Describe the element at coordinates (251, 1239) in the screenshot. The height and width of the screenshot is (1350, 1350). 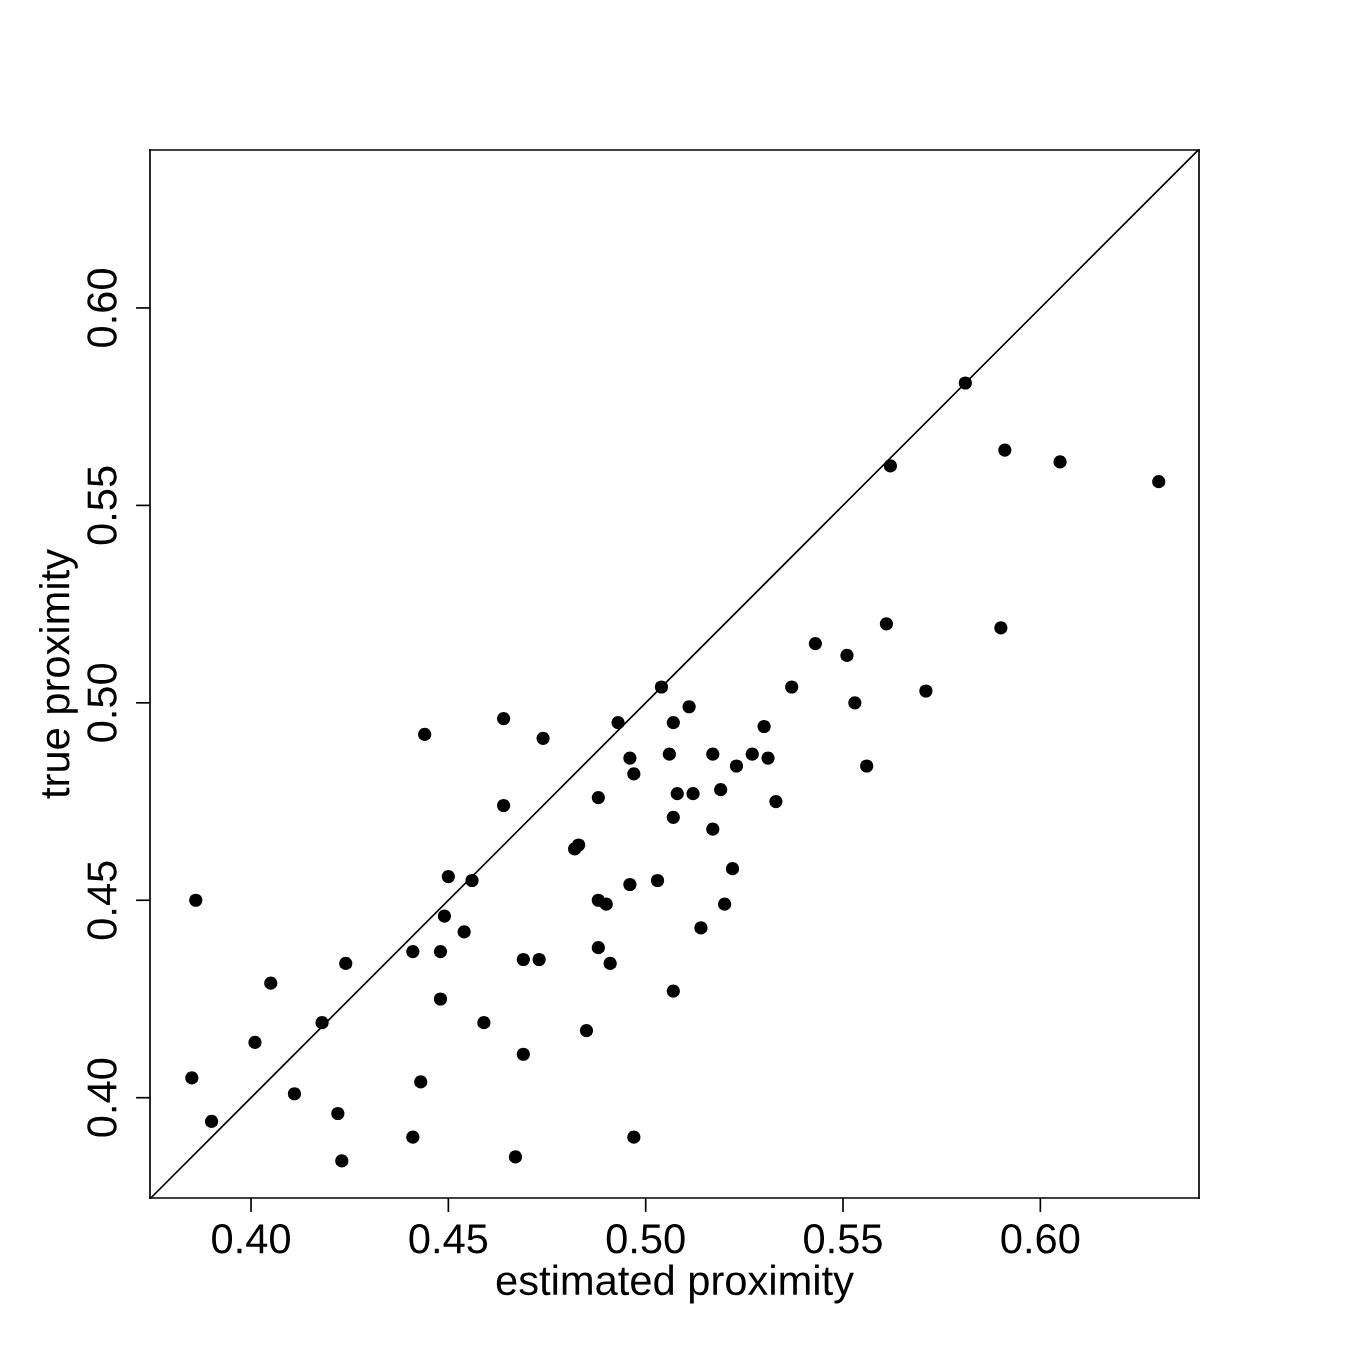
I see `x-tick-label: 0.40` at that location.